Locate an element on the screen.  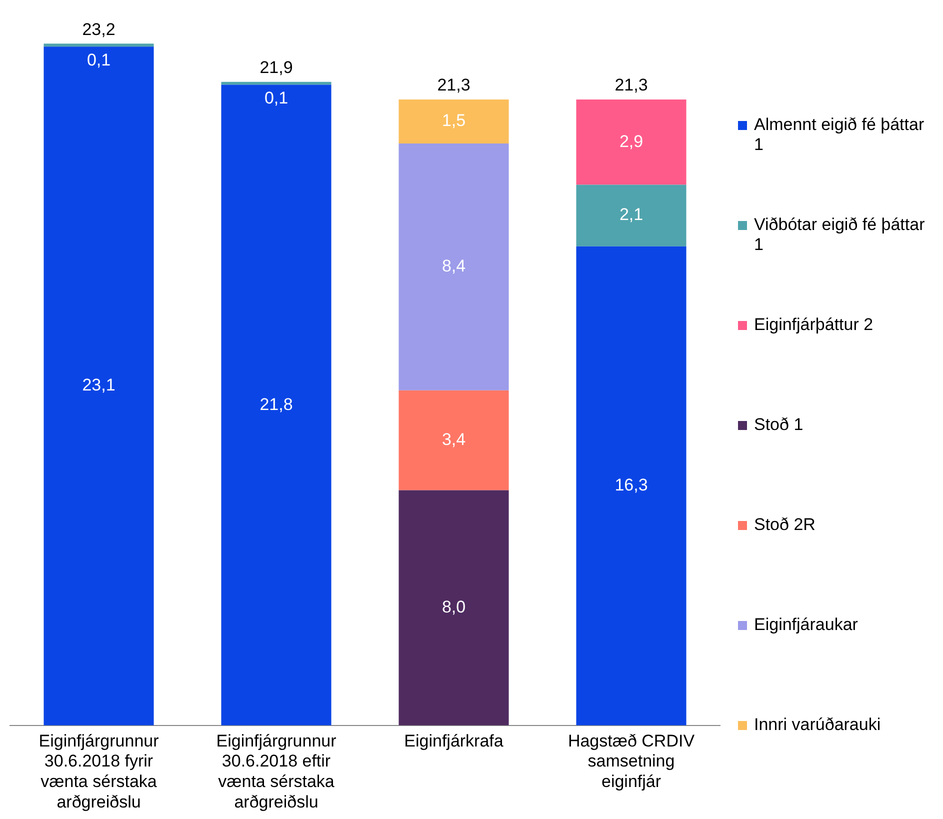
data-label: 8,0 is located at coordinates (454, 607).